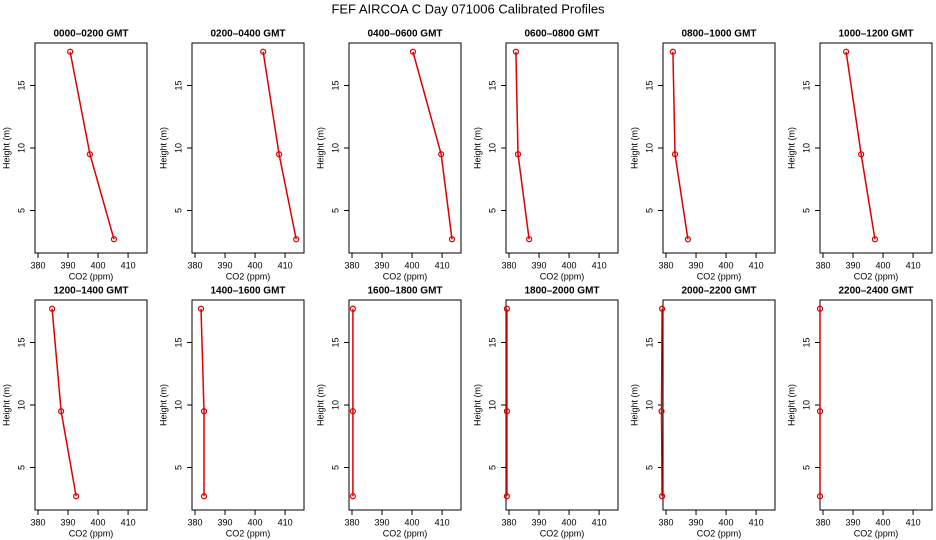  I want to click on panel-title: 0800–1000 GMT, so click(718, 34).